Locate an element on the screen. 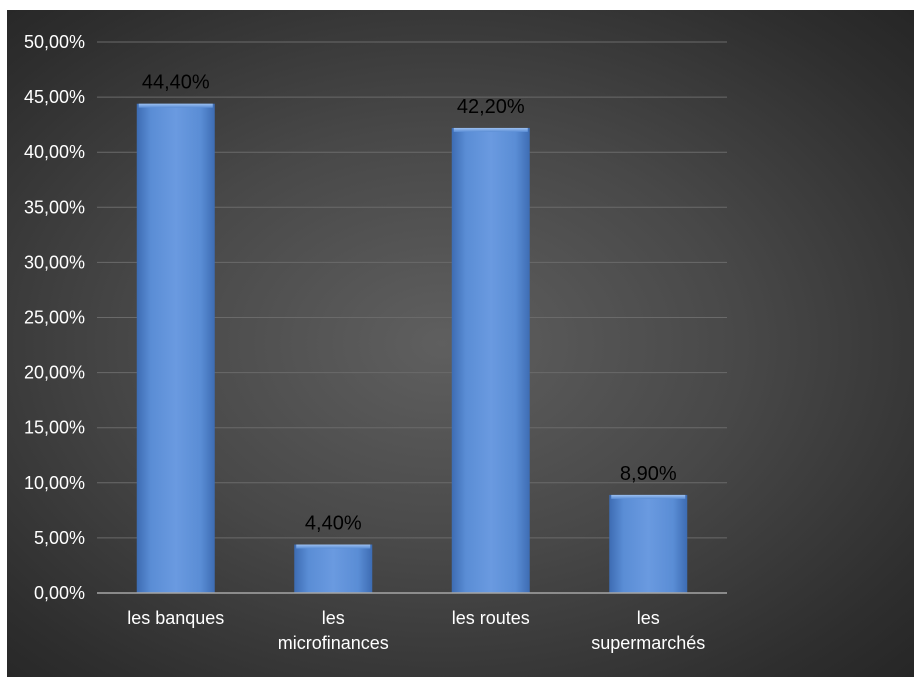  y-tick-label: 50,00% is located at coordinates (54, 42).